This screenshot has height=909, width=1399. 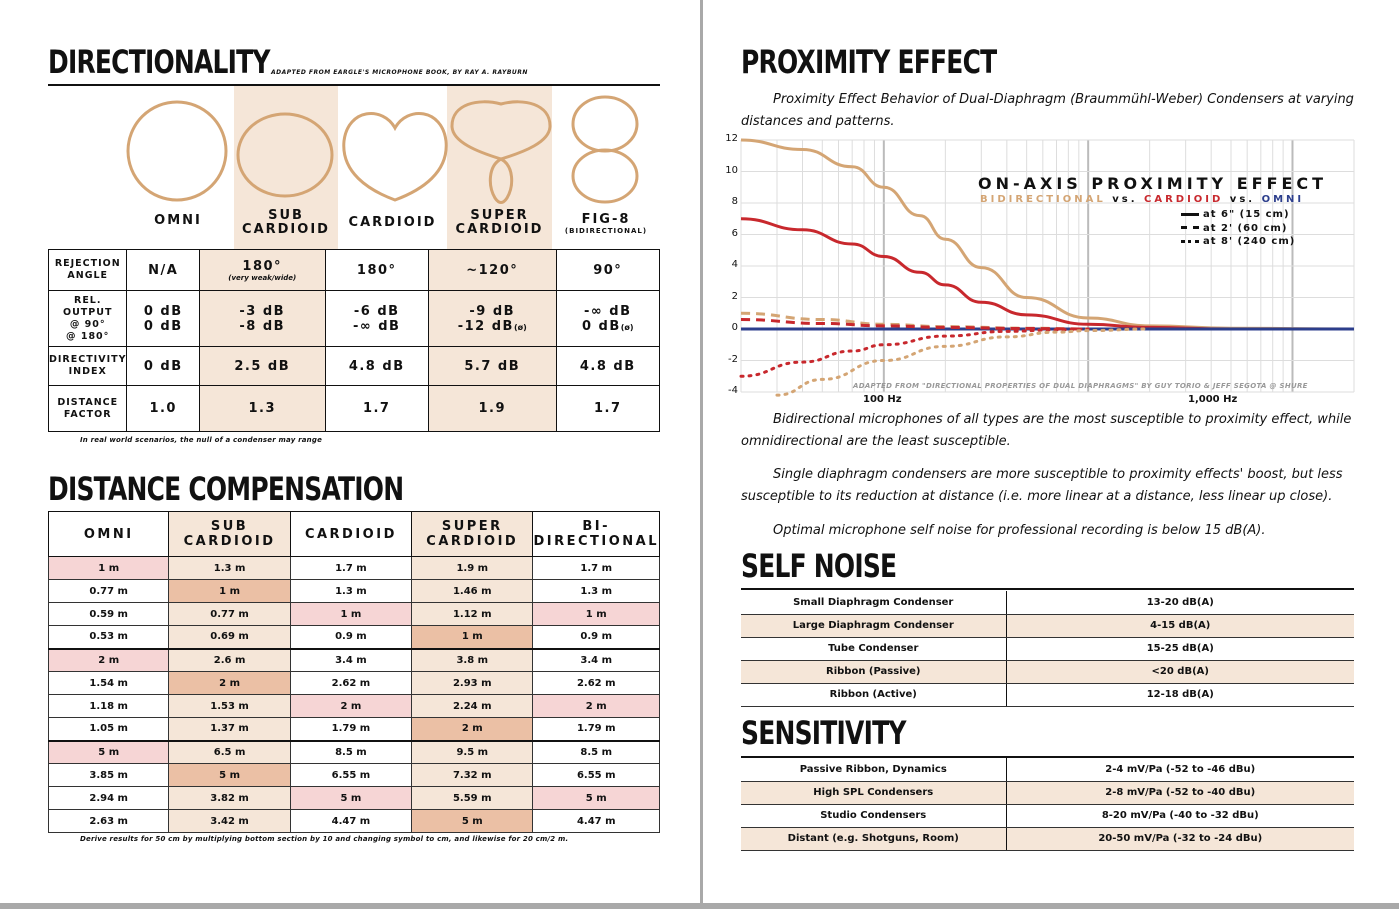 What do you see at coordinates (734, 327) in the screenshot?
I see `y-tick-label: 0` at bounding box center [734, 327].